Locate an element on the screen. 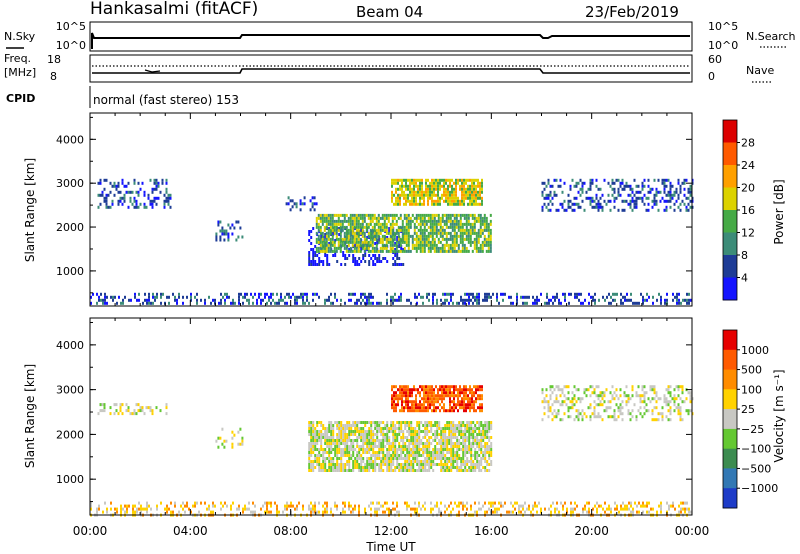 The image size is (800, 554). y-tick-label: 1000 is located at coordinates (70, 271).